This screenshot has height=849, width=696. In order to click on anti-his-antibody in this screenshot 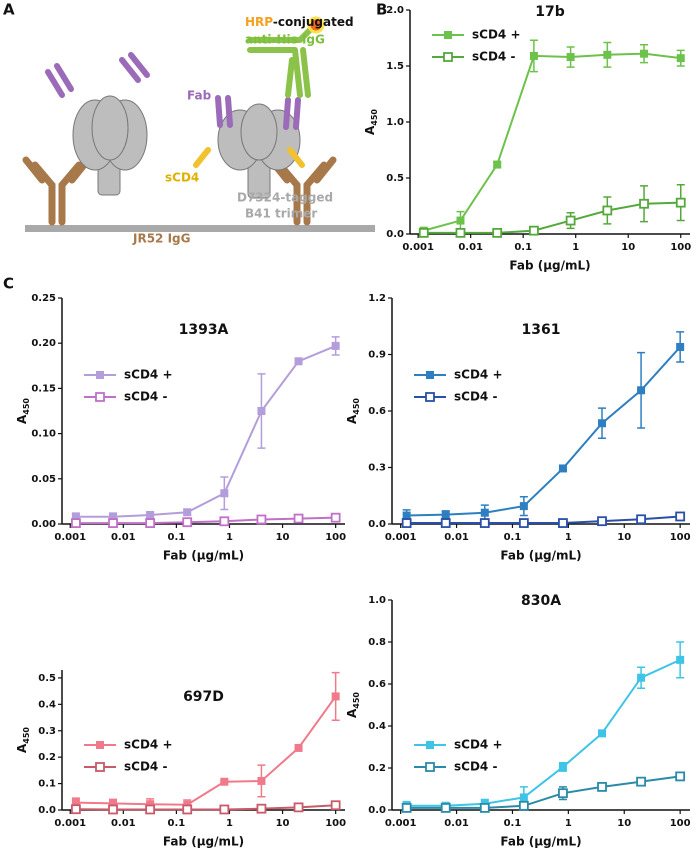, I will do `click(282, 60)`.